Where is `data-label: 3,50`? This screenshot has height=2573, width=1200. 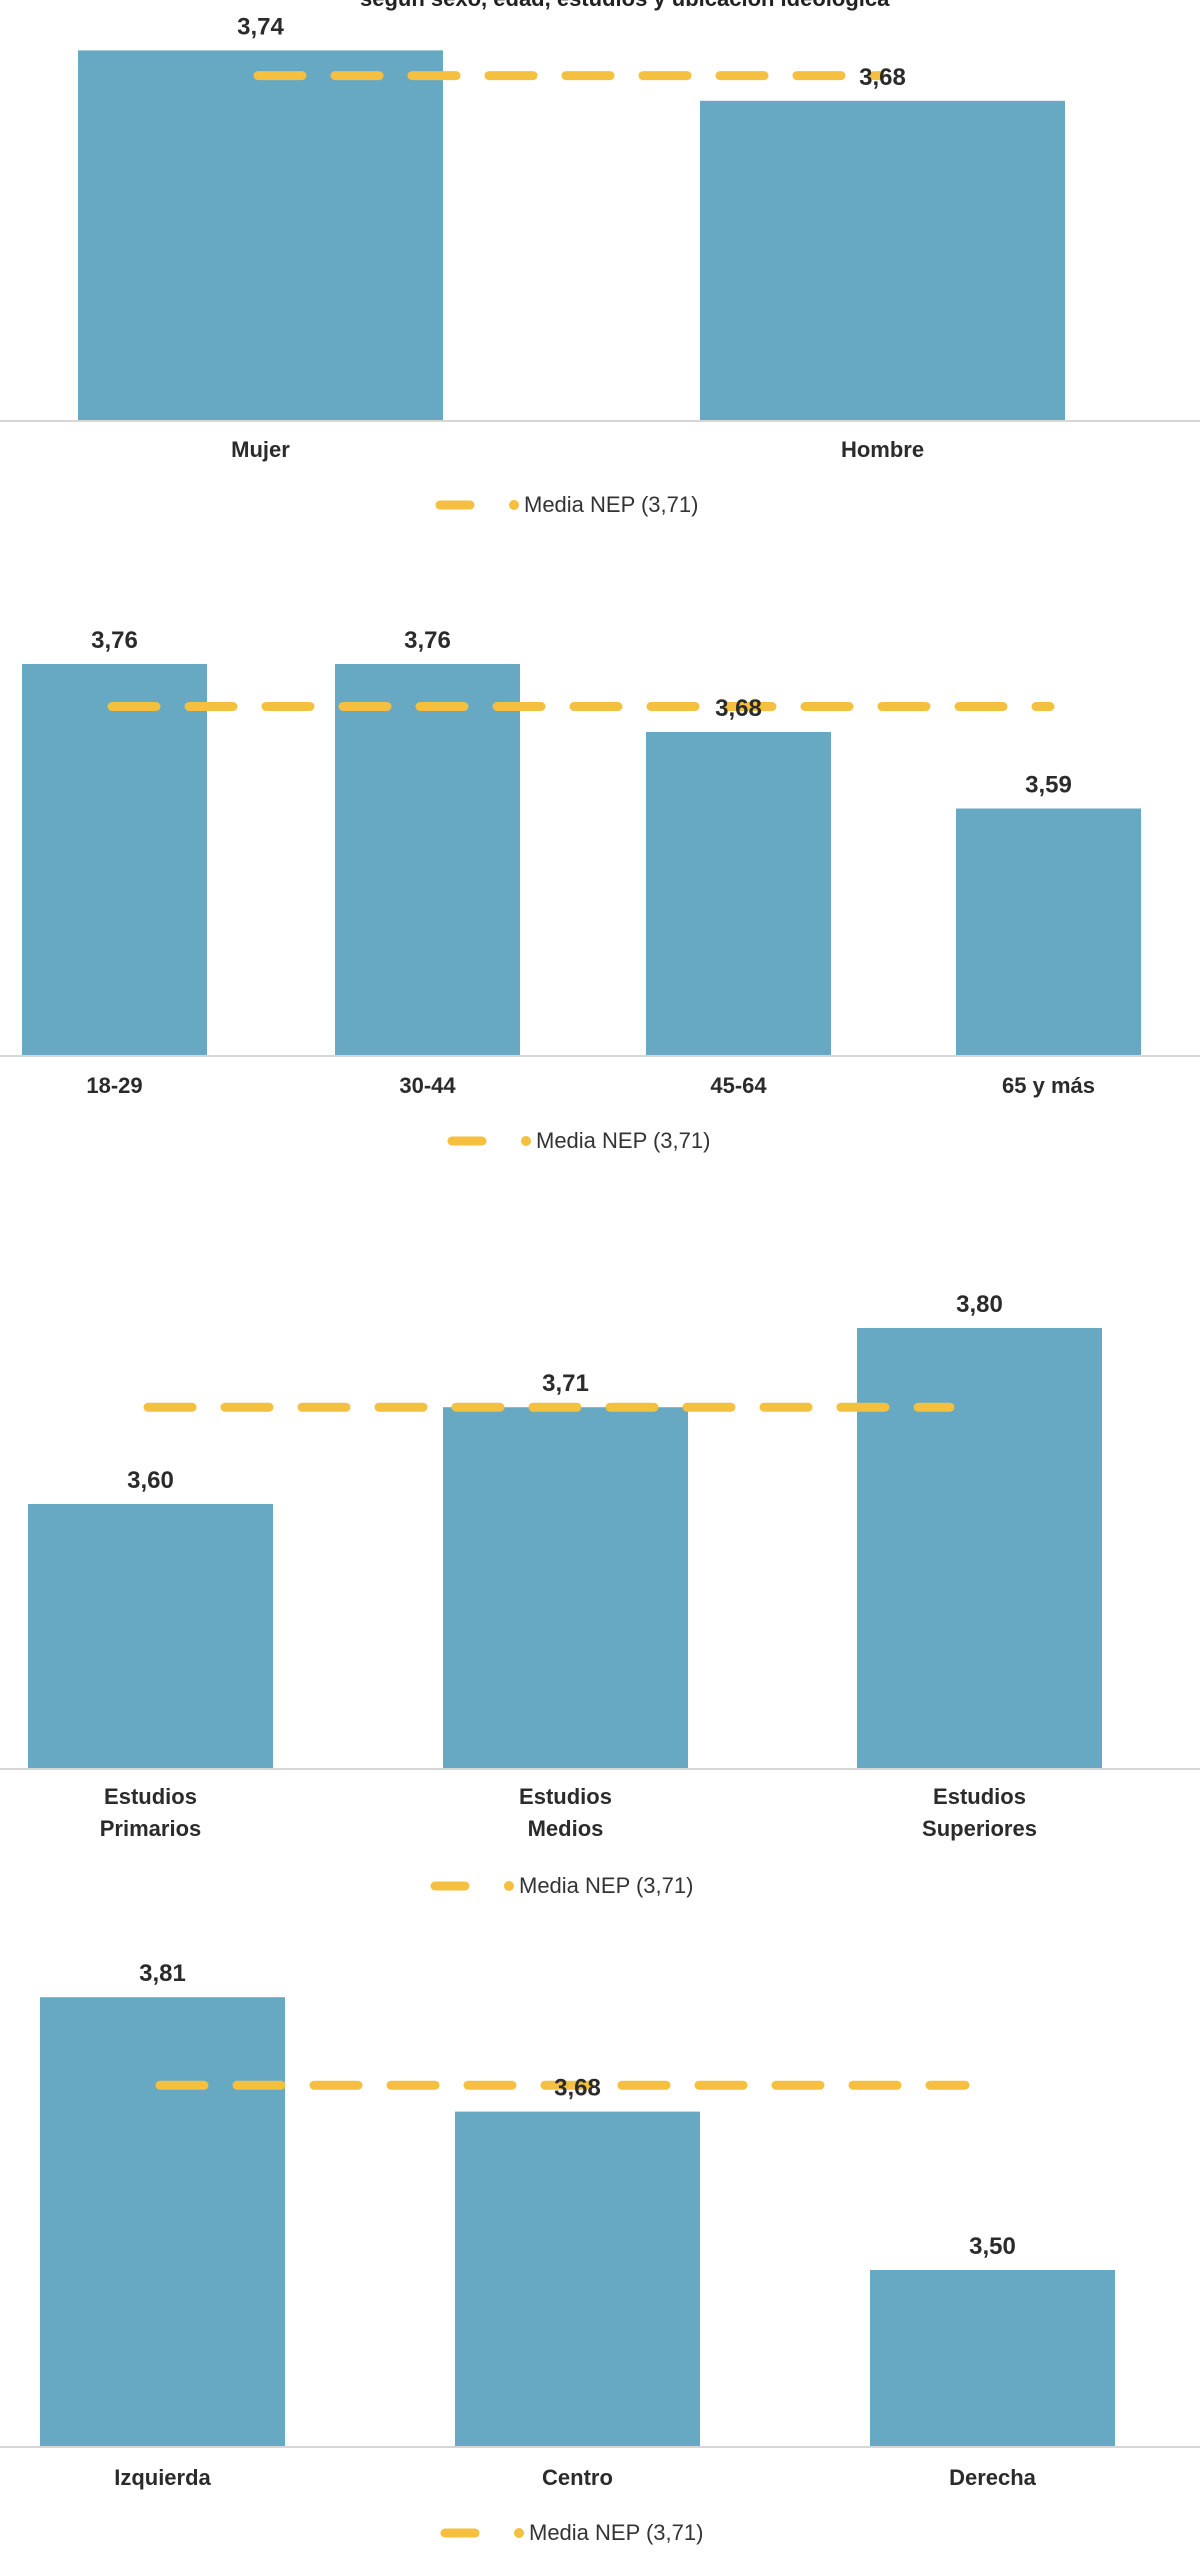 data-label: 3,50 is located at coordinates (992, 2246).